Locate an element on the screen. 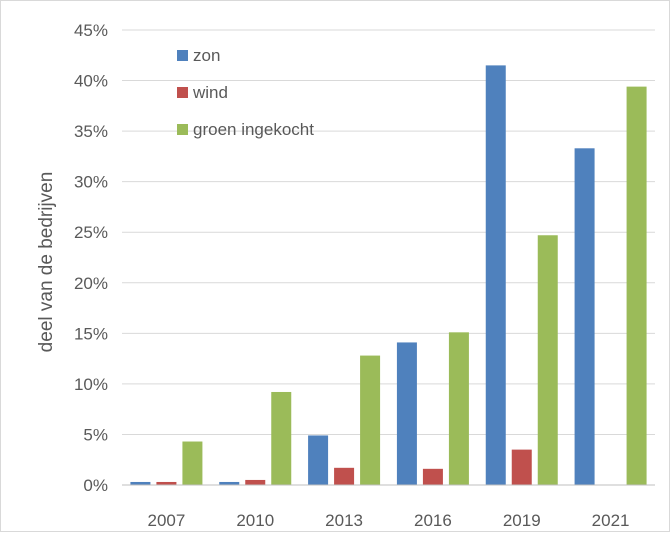 Image resolution: width=672 pixels, height=539 pixels. legend-label: groen ingekocht is located at coordinates (253, 129).